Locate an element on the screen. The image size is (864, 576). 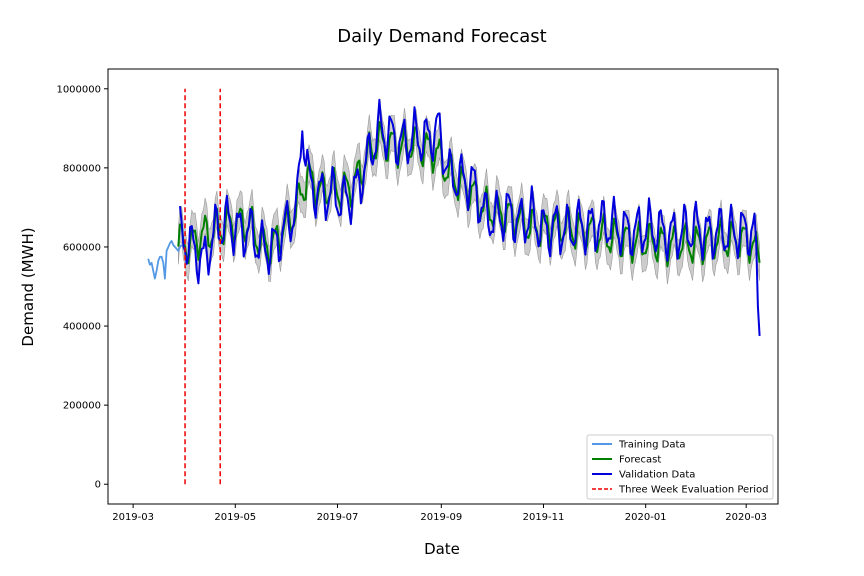
x-tick-label: 2020-03 is located at coordinates (746, 517).